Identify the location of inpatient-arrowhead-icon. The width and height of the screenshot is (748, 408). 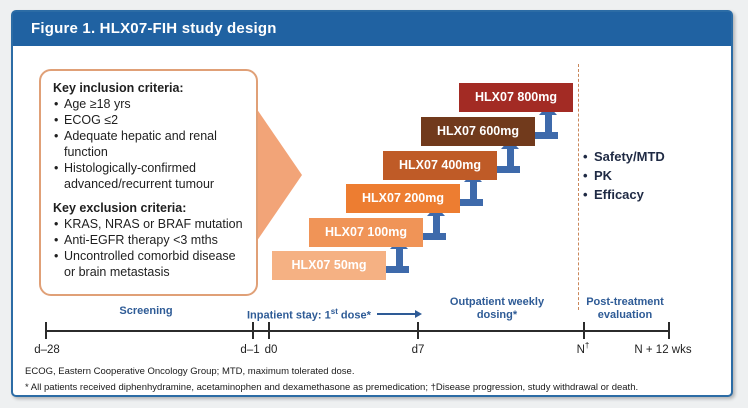
(418, 313).